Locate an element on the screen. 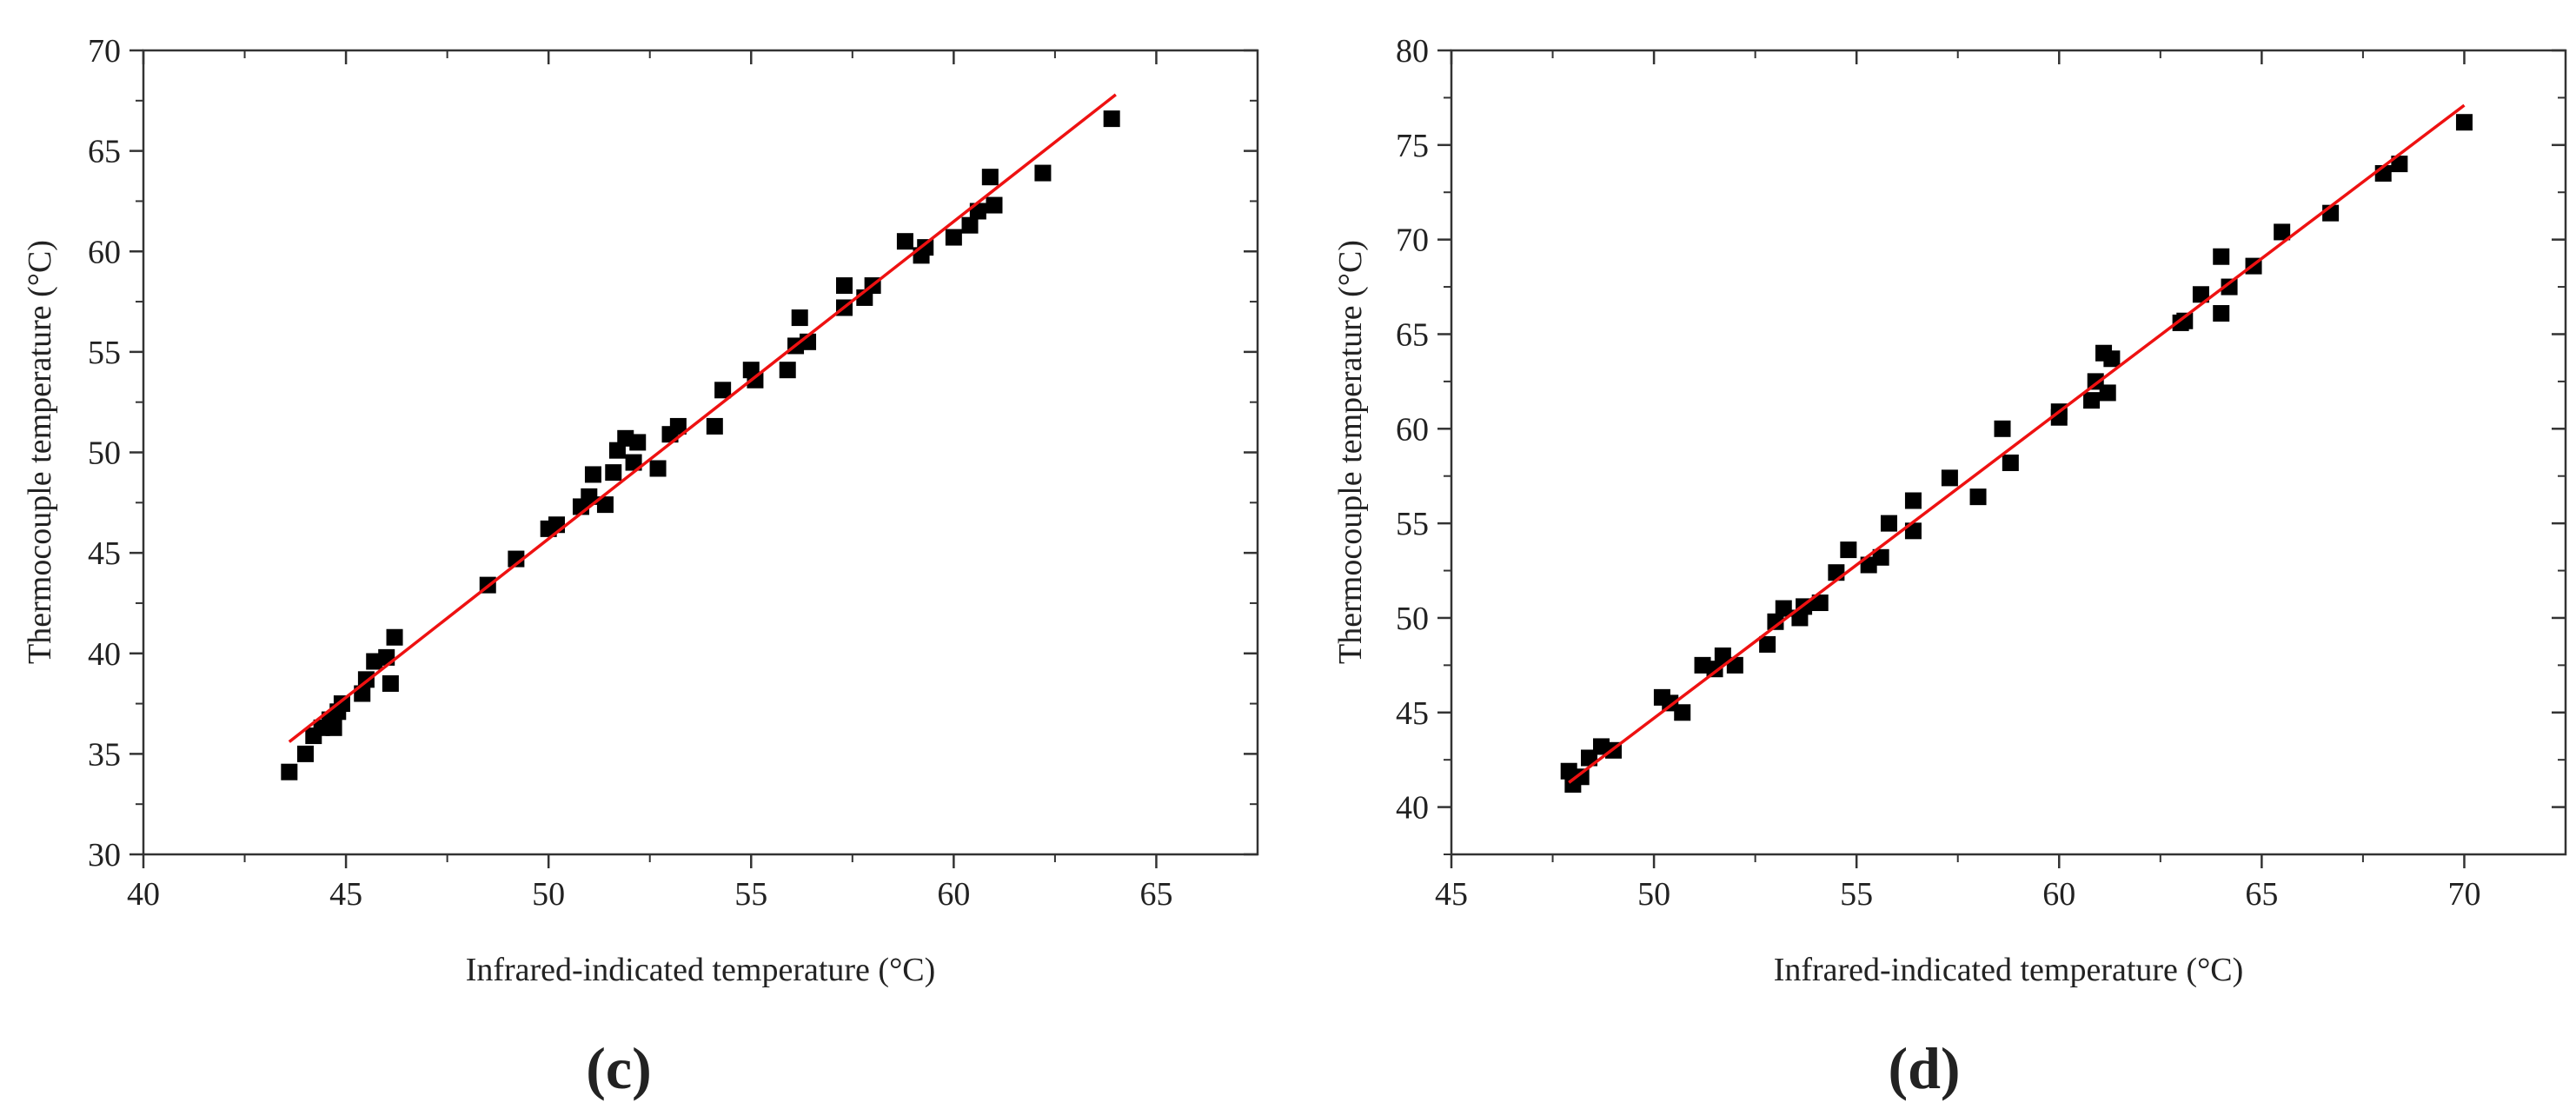 This screenshot has width=2576, height=1116. x-tick-label-c: 40 is located at coordinates (143, 895).